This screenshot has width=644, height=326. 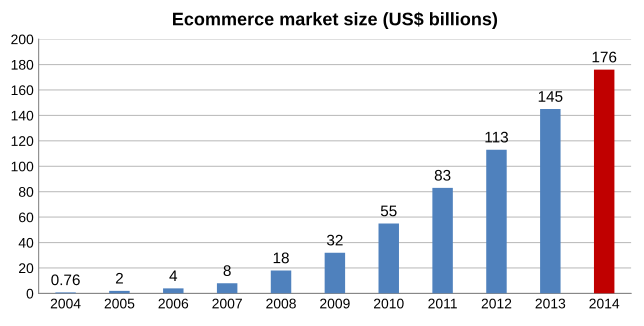 What do you see at coordinates (65, 280) in the screenshot?
I see `data-label: 0.76` at bounding box center [65, 280].